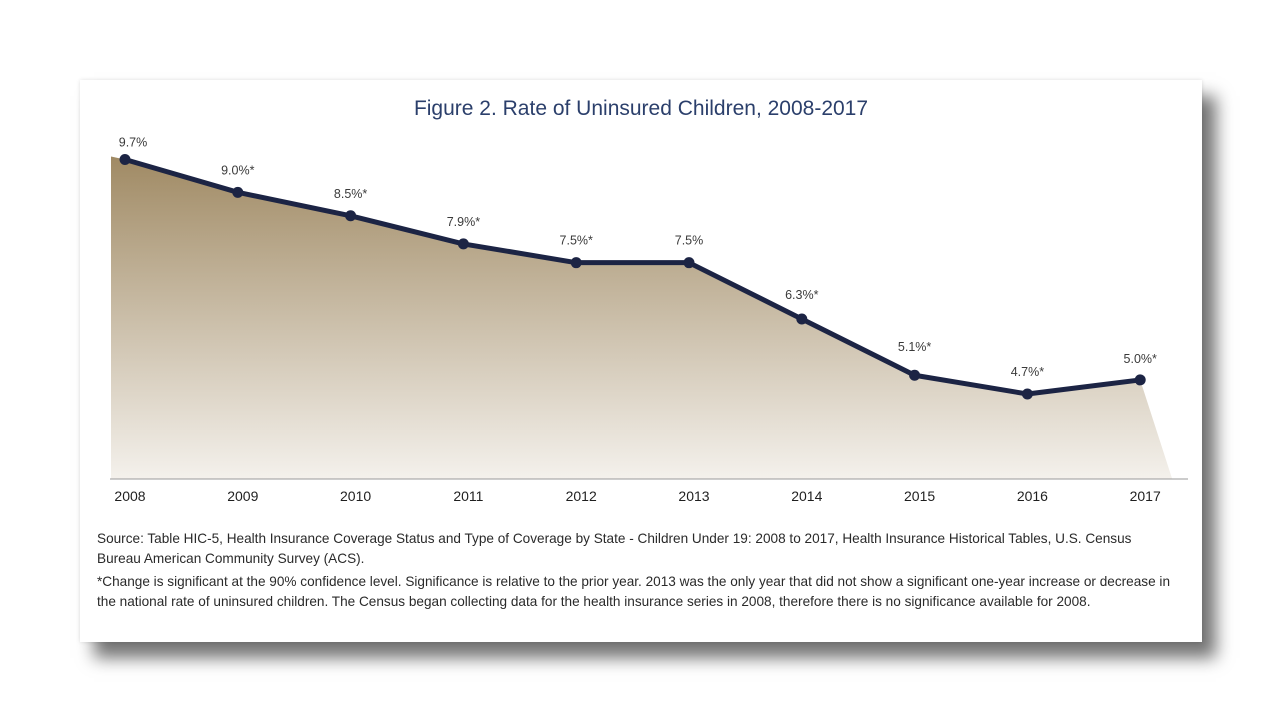 Image resolution: width=1280 pixels, height=720 pixels. I want to click on data-label: 9.7%, so click(133, 143).